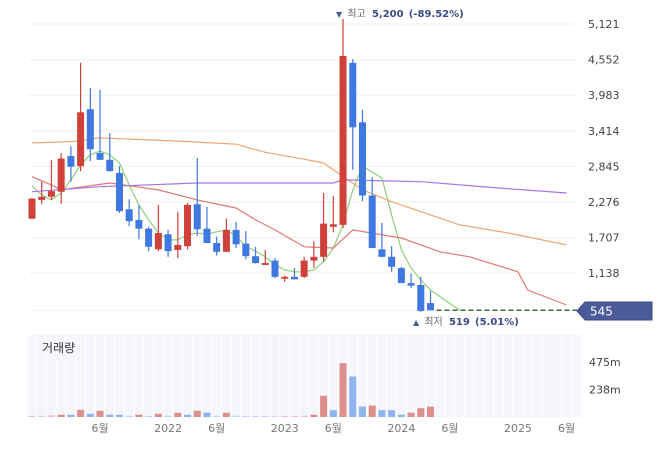  I want to click on time-axis: 6월 2022 6월 2023 6월 2024 6월 2025 6월, so click(333, 428).